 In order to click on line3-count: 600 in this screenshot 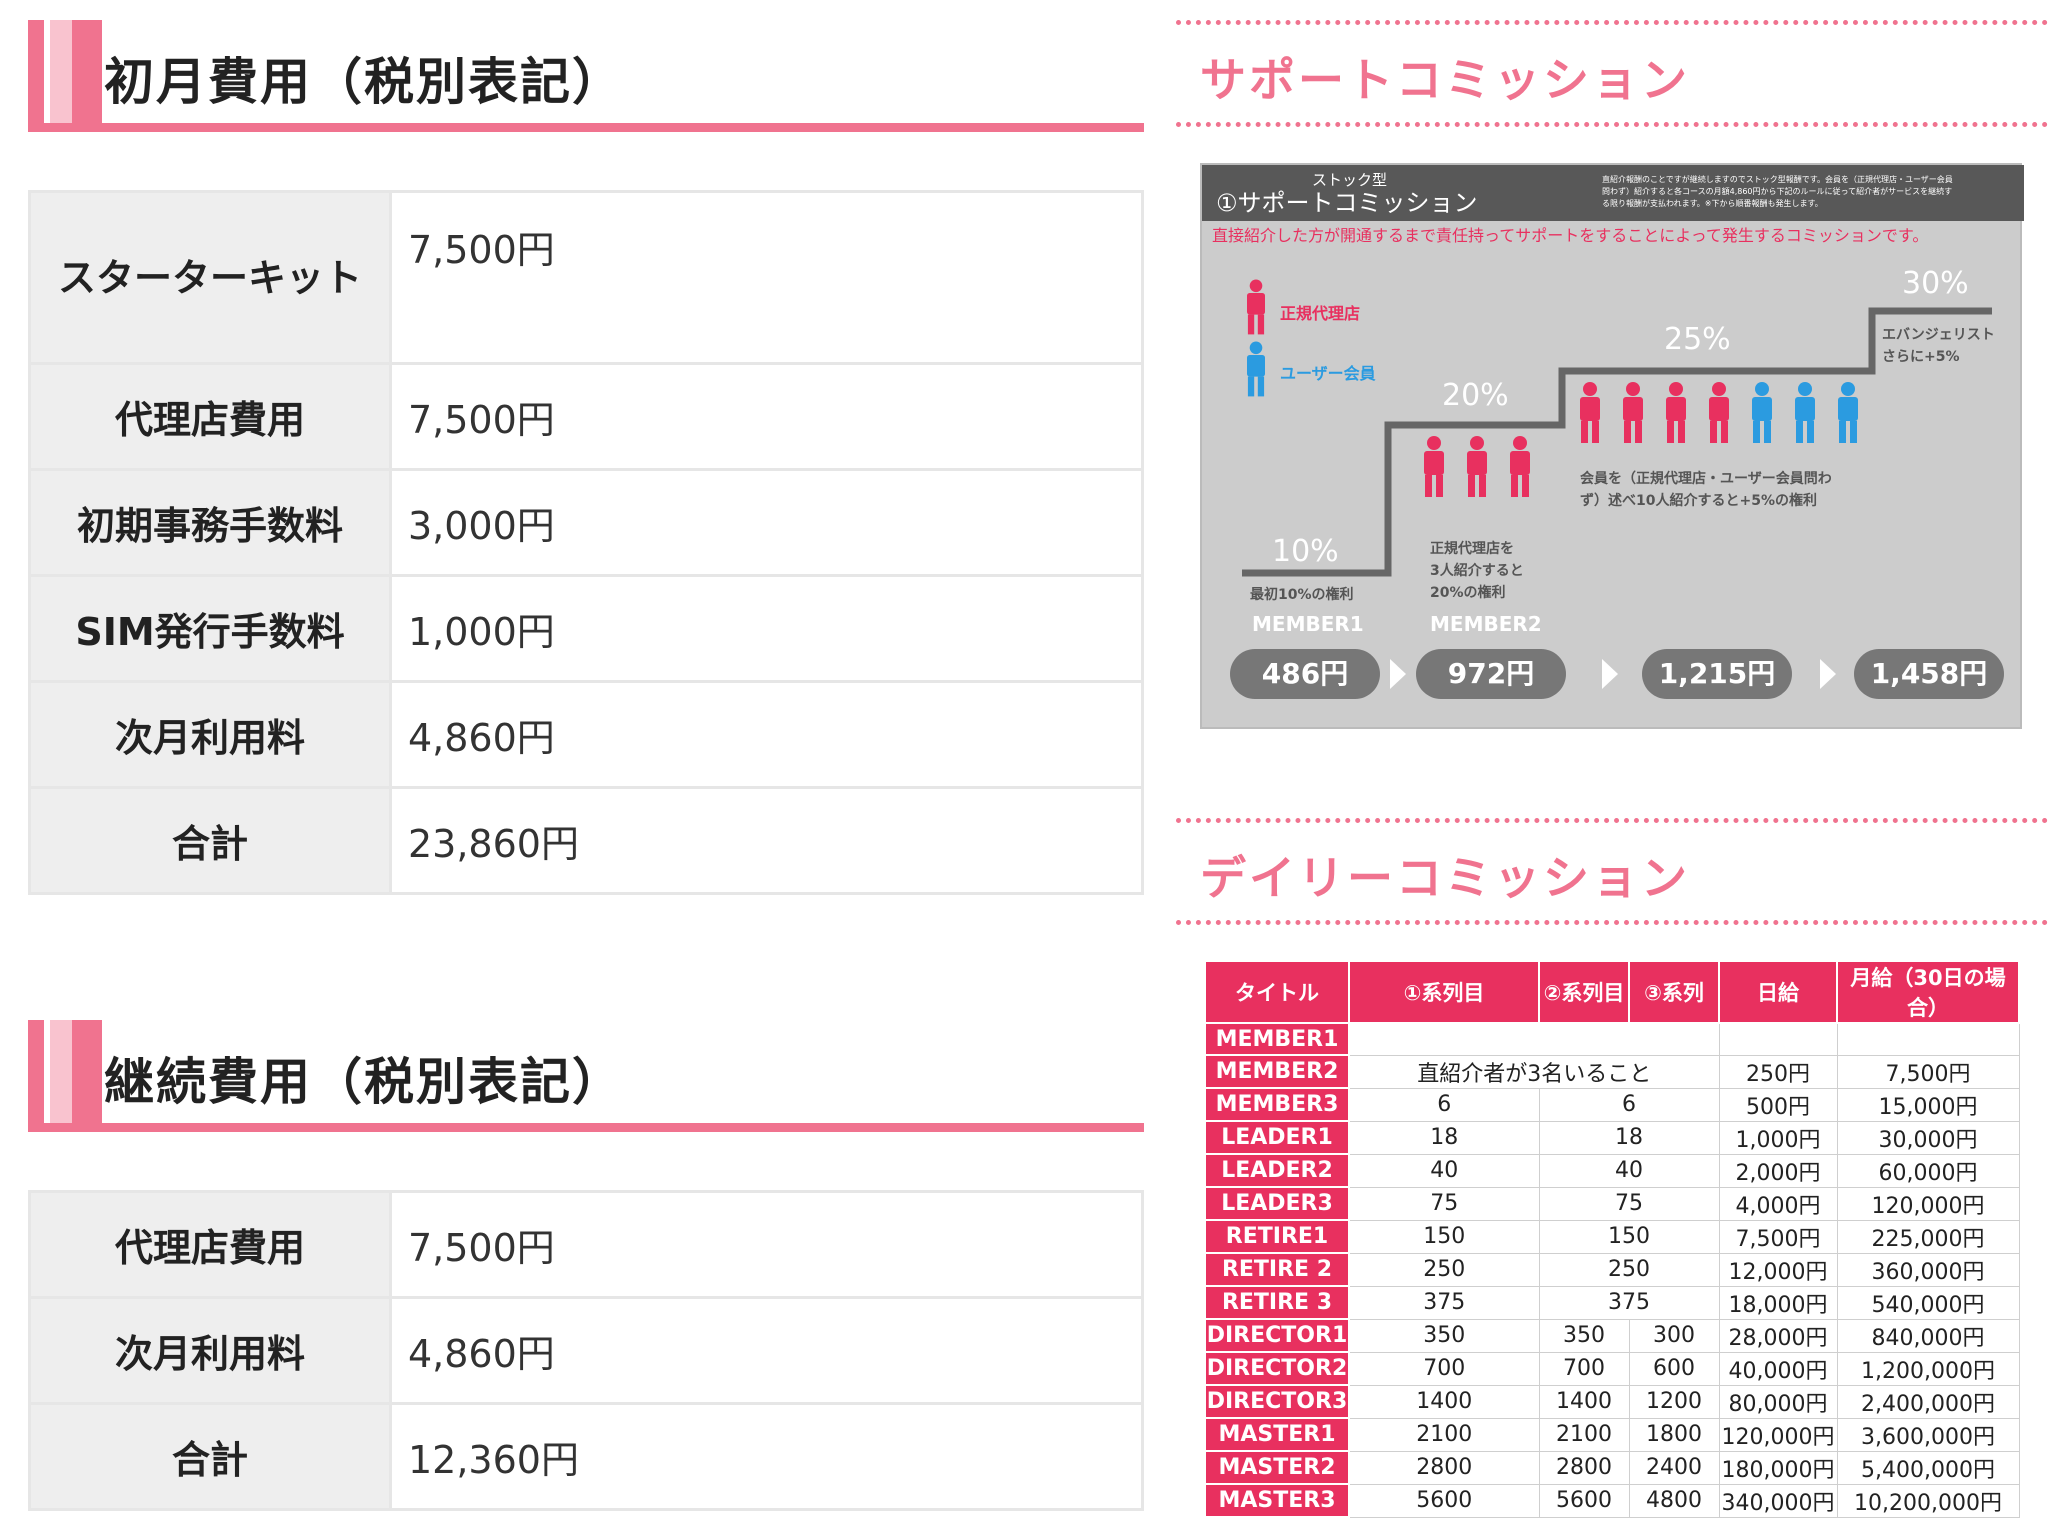, I will do `click(1674, 1368)`.